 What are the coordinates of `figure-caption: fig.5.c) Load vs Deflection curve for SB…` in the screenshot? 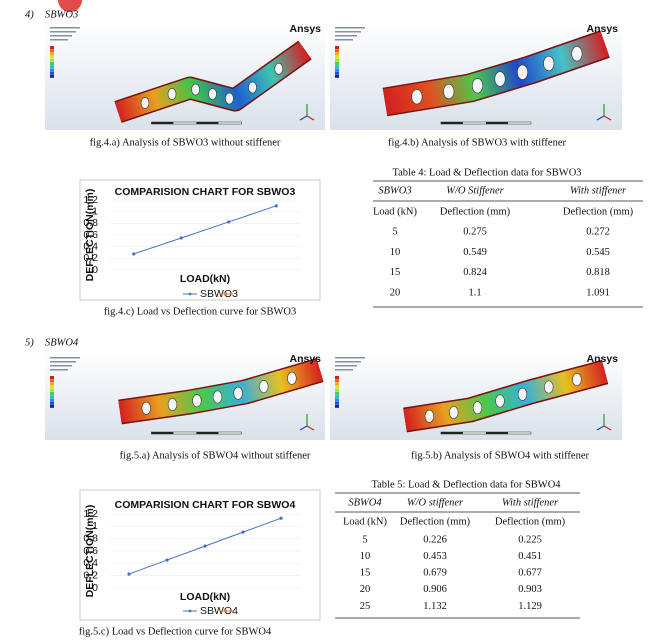 It's located at (175, 631).